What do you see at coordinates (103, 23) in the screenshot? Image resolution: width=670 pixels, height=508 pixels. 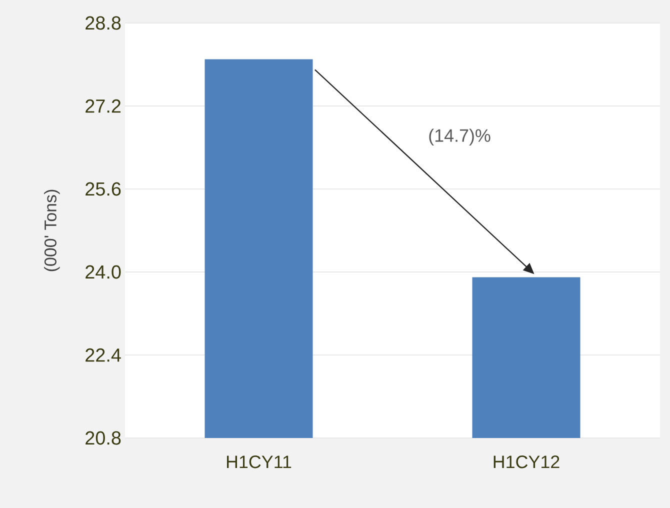 I see `y-tick-label: 28.8` at bounding box center [103, 23].